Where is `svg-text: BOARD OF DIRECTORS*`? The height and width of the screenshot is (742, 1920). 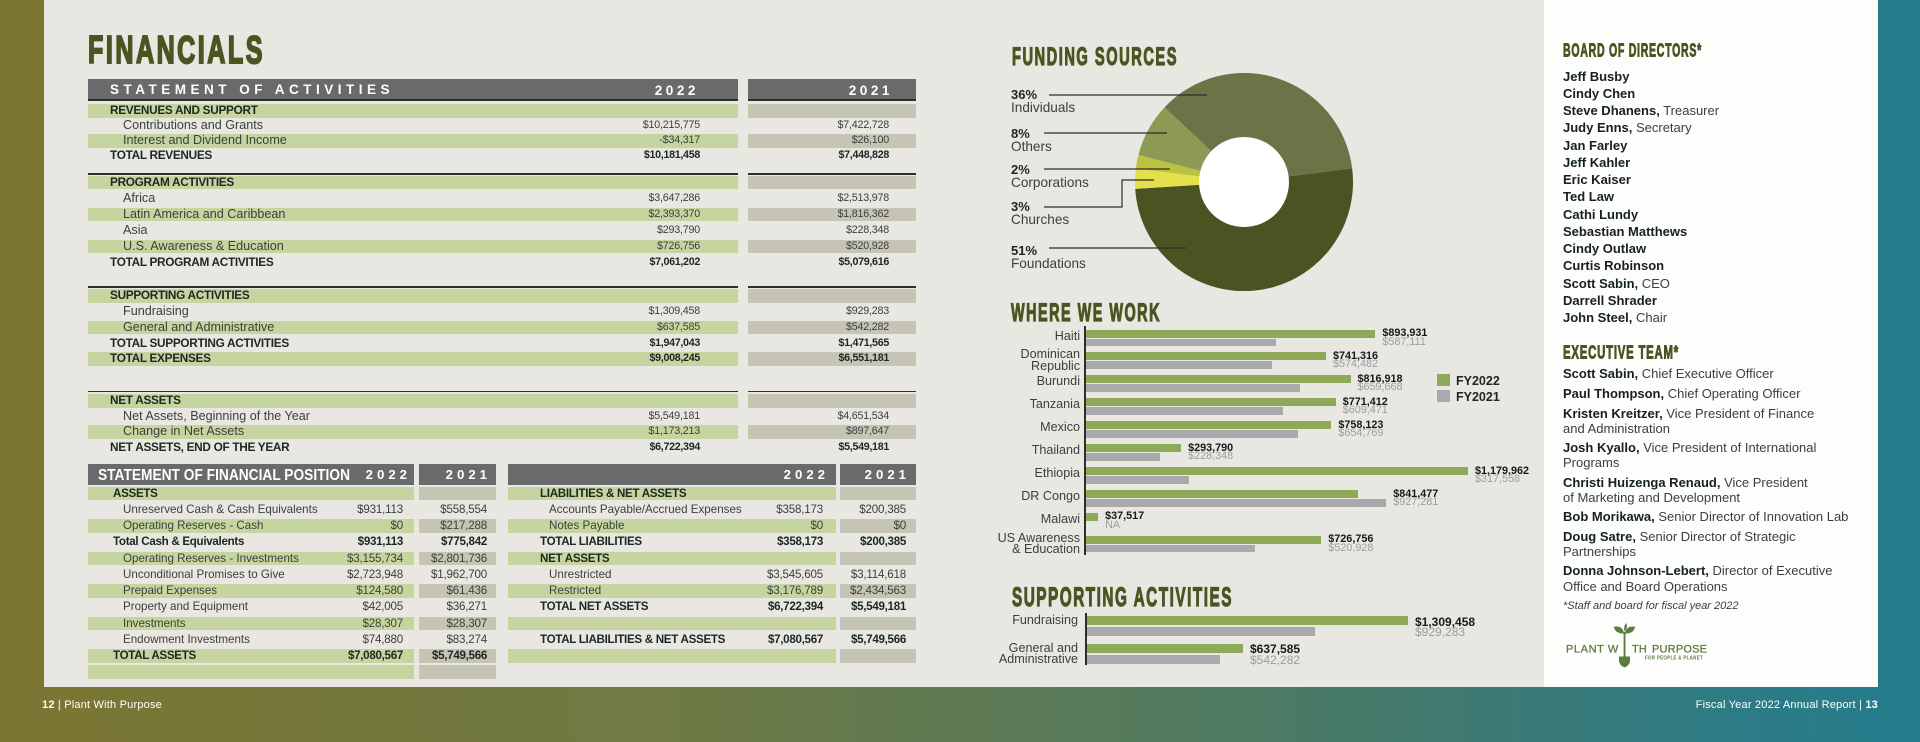 svg-text: BOARD OF DIRECTORS* is located at coordinates (1632, 50).